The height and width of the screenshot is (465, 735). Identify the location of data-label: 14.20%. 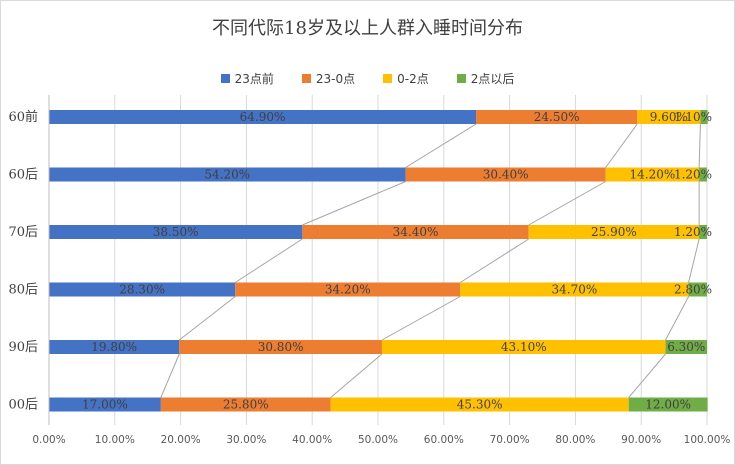
(653, 175).